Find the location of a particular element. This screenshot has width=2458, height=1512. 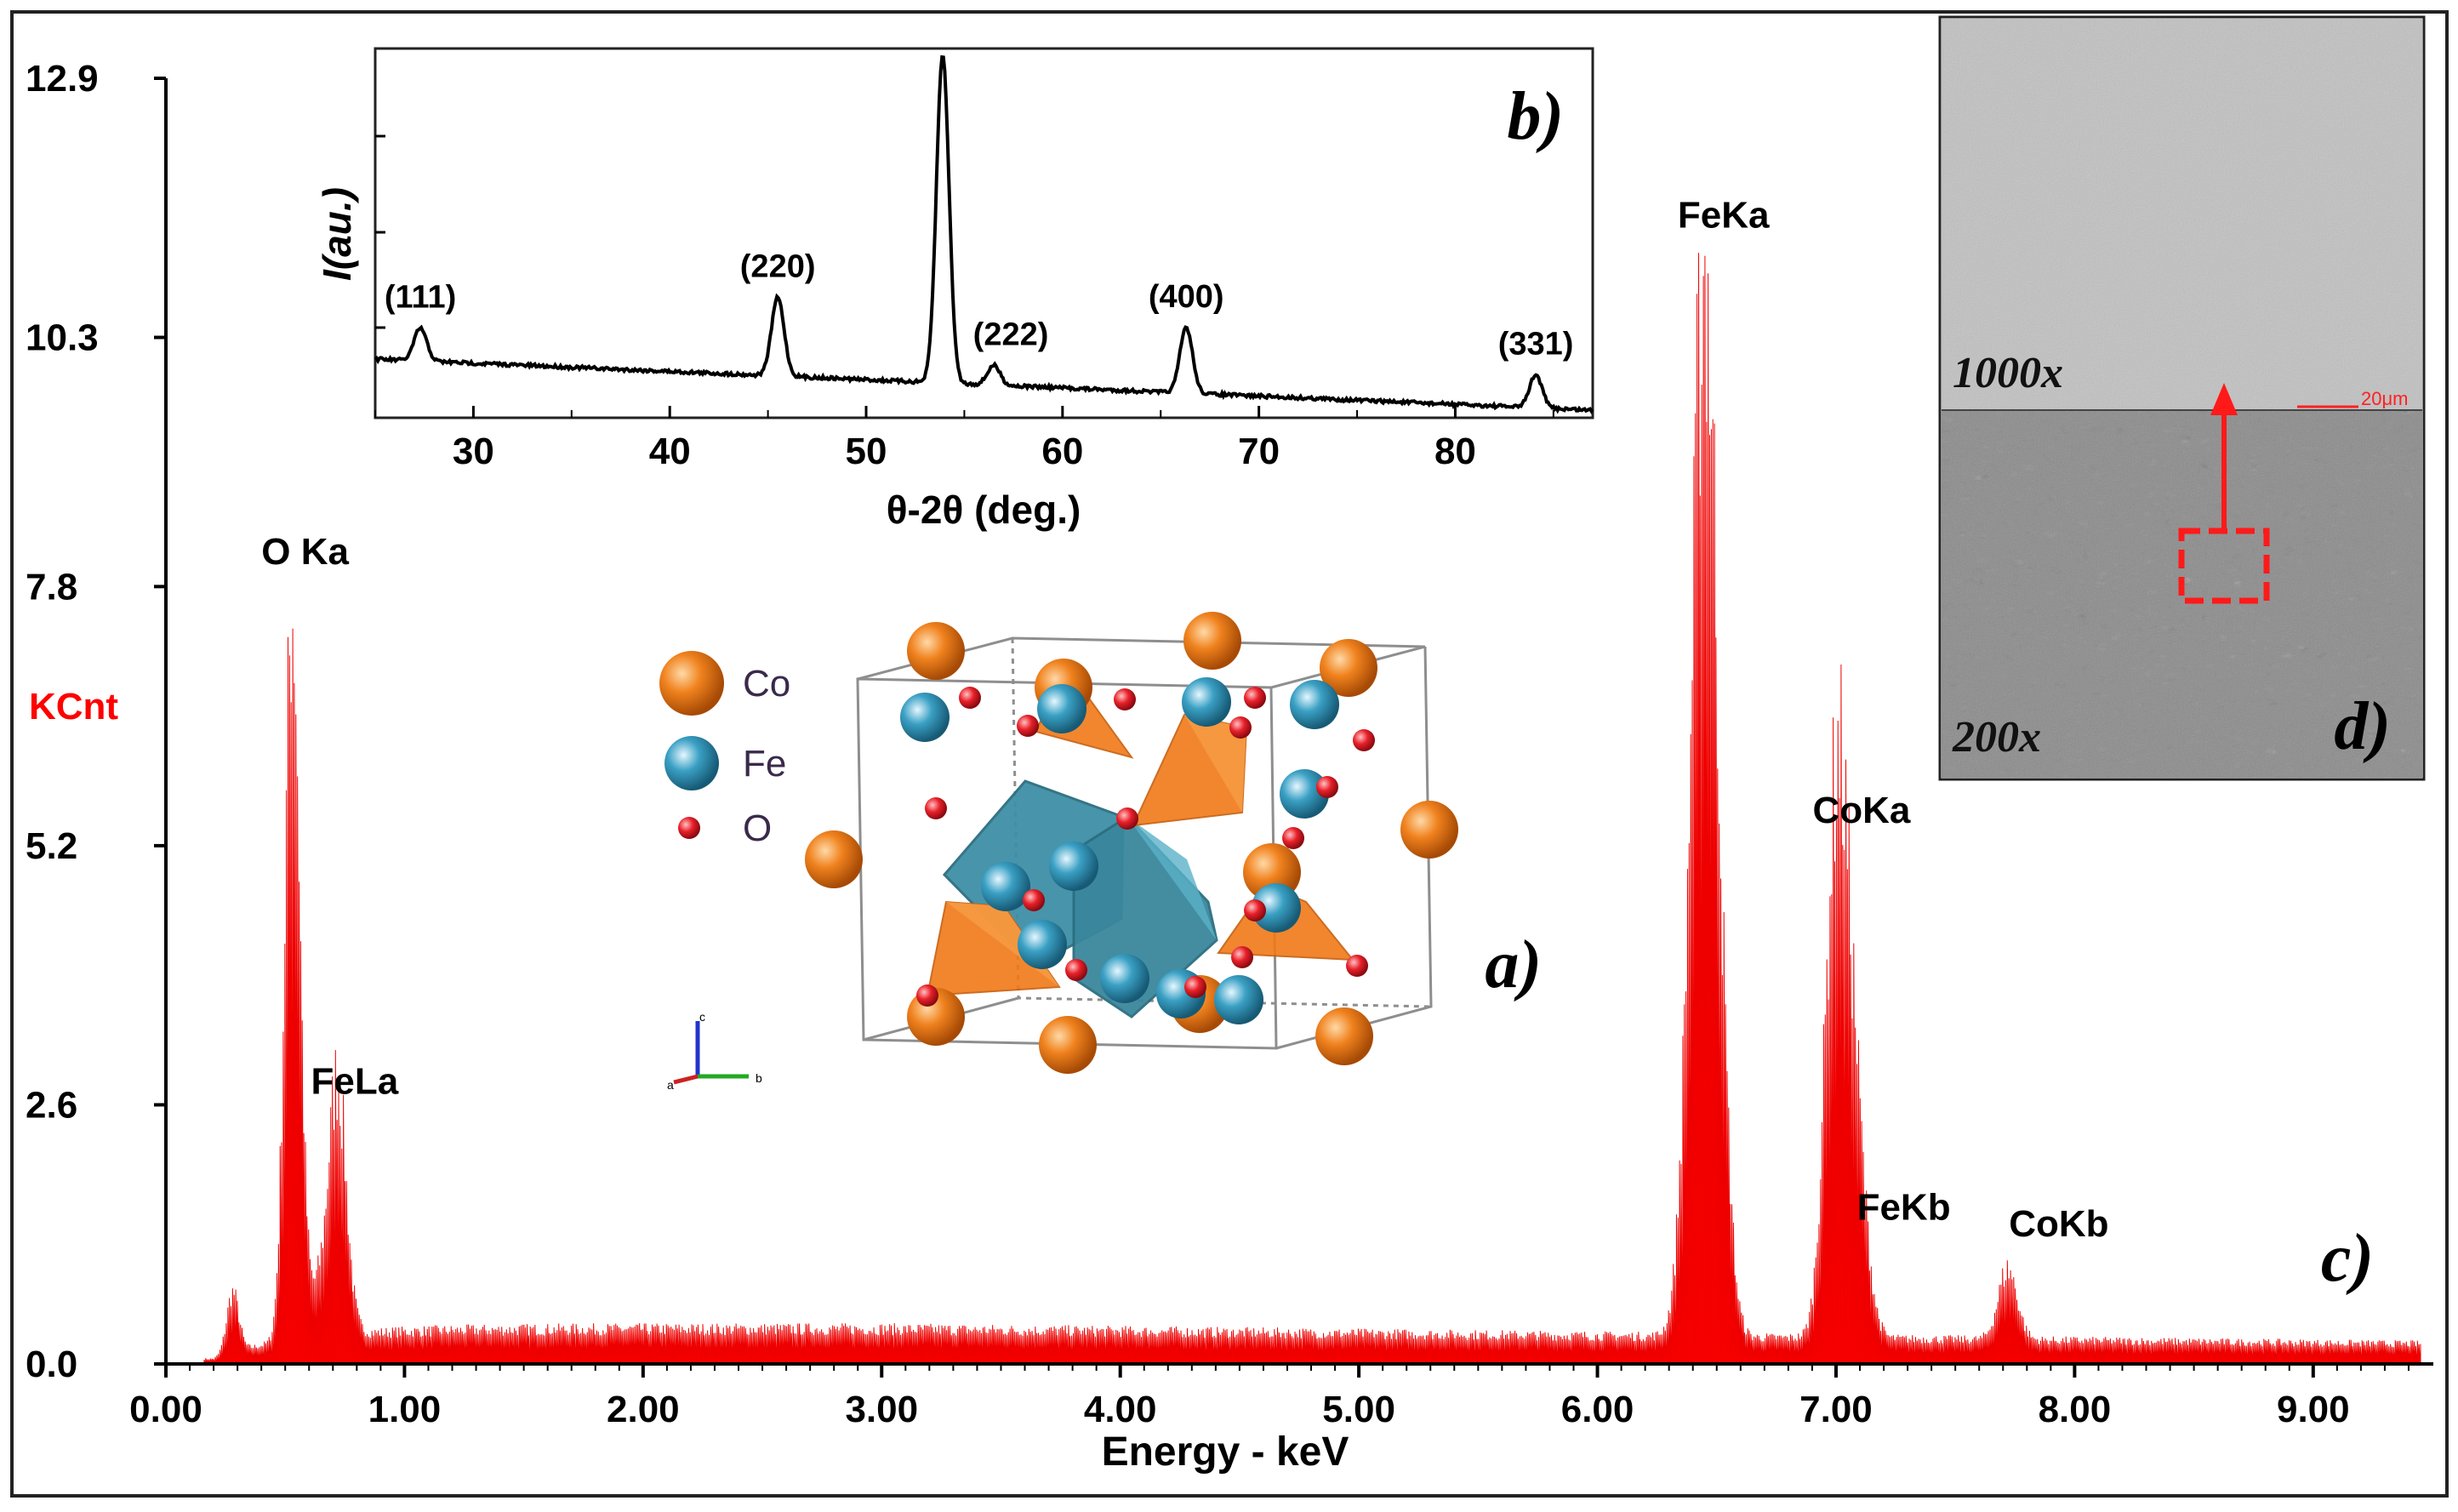

sem-top-magnification: 1000x is located at coordinates (2008, 373).